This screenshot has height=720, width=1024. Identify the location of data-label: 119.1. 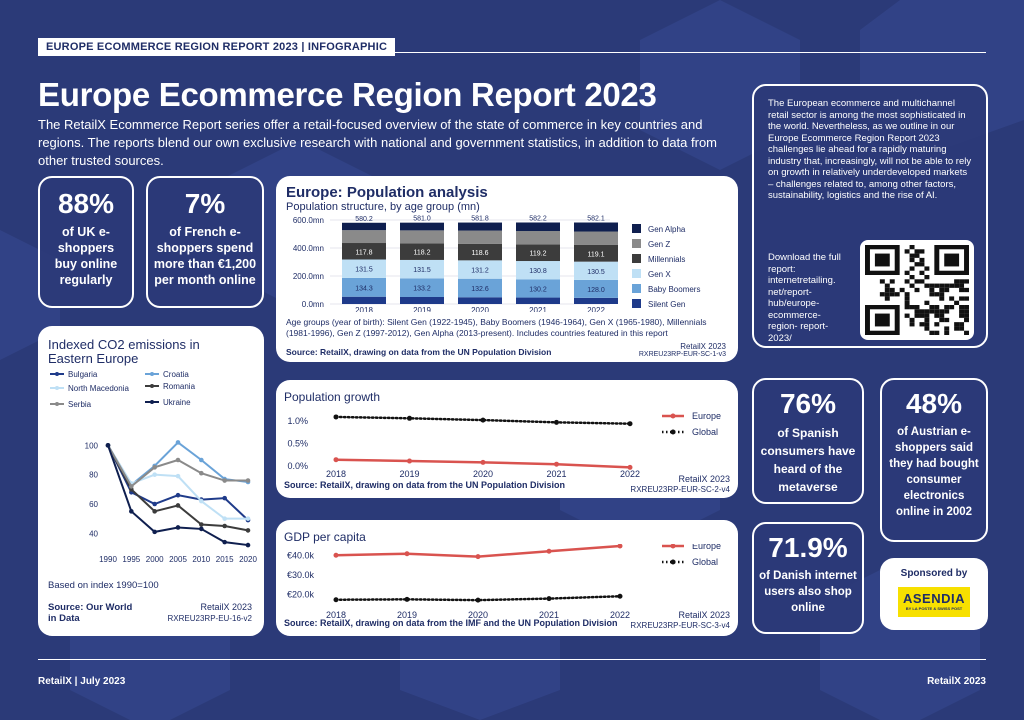
(596, 254).